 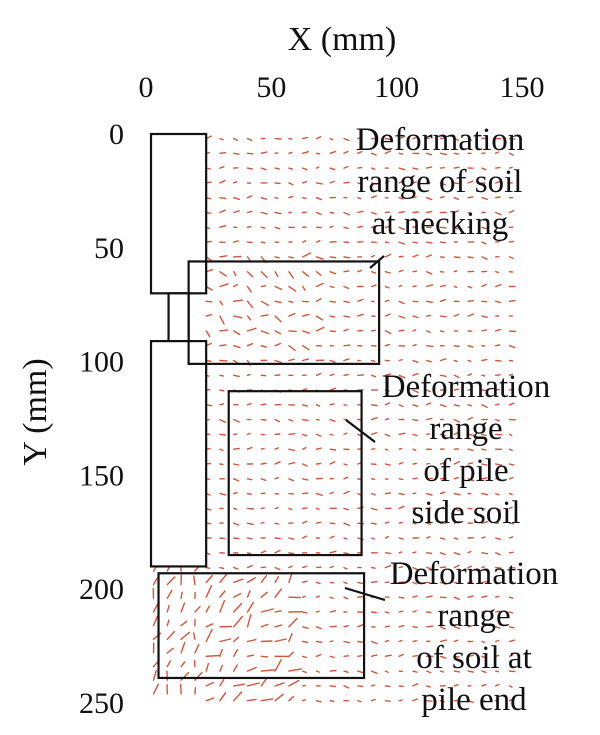 What do you see at coordinates (342, 39) in the screenshot?
I see `x-axis-title: X (mm)` at bounding box center [342, 39].